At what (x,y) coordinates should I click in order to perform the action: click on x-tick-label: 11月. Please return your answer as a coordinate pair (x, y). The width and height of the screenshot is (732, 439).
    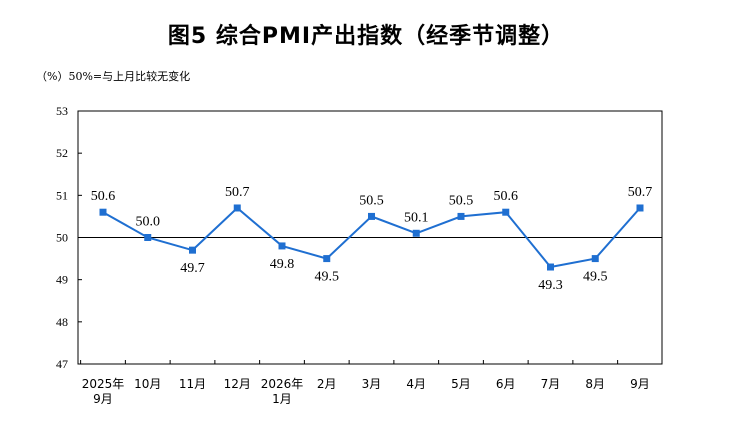
    Looking at the image, I should click on (192, 384).